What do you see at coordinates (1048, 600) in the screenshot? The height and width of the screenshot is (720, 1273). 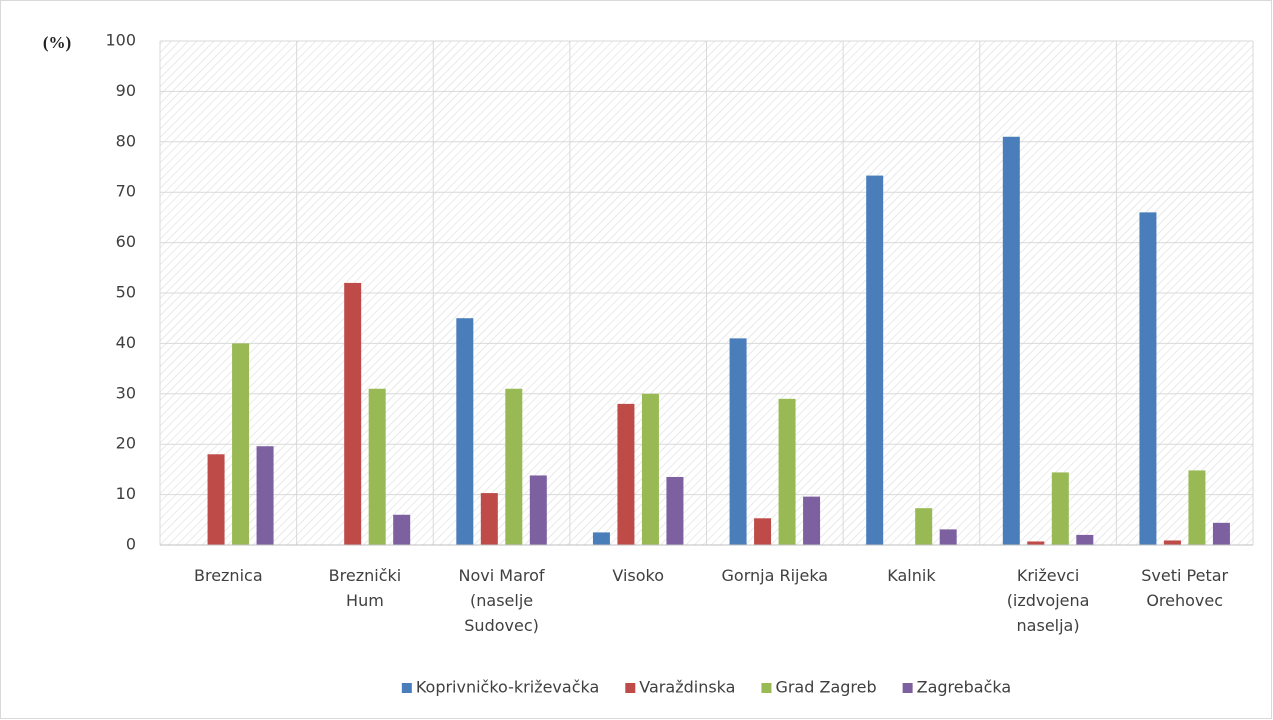 I see `x-tick-label: Križevci (izdvojena naselja)` at bounding box center [1048, 600].